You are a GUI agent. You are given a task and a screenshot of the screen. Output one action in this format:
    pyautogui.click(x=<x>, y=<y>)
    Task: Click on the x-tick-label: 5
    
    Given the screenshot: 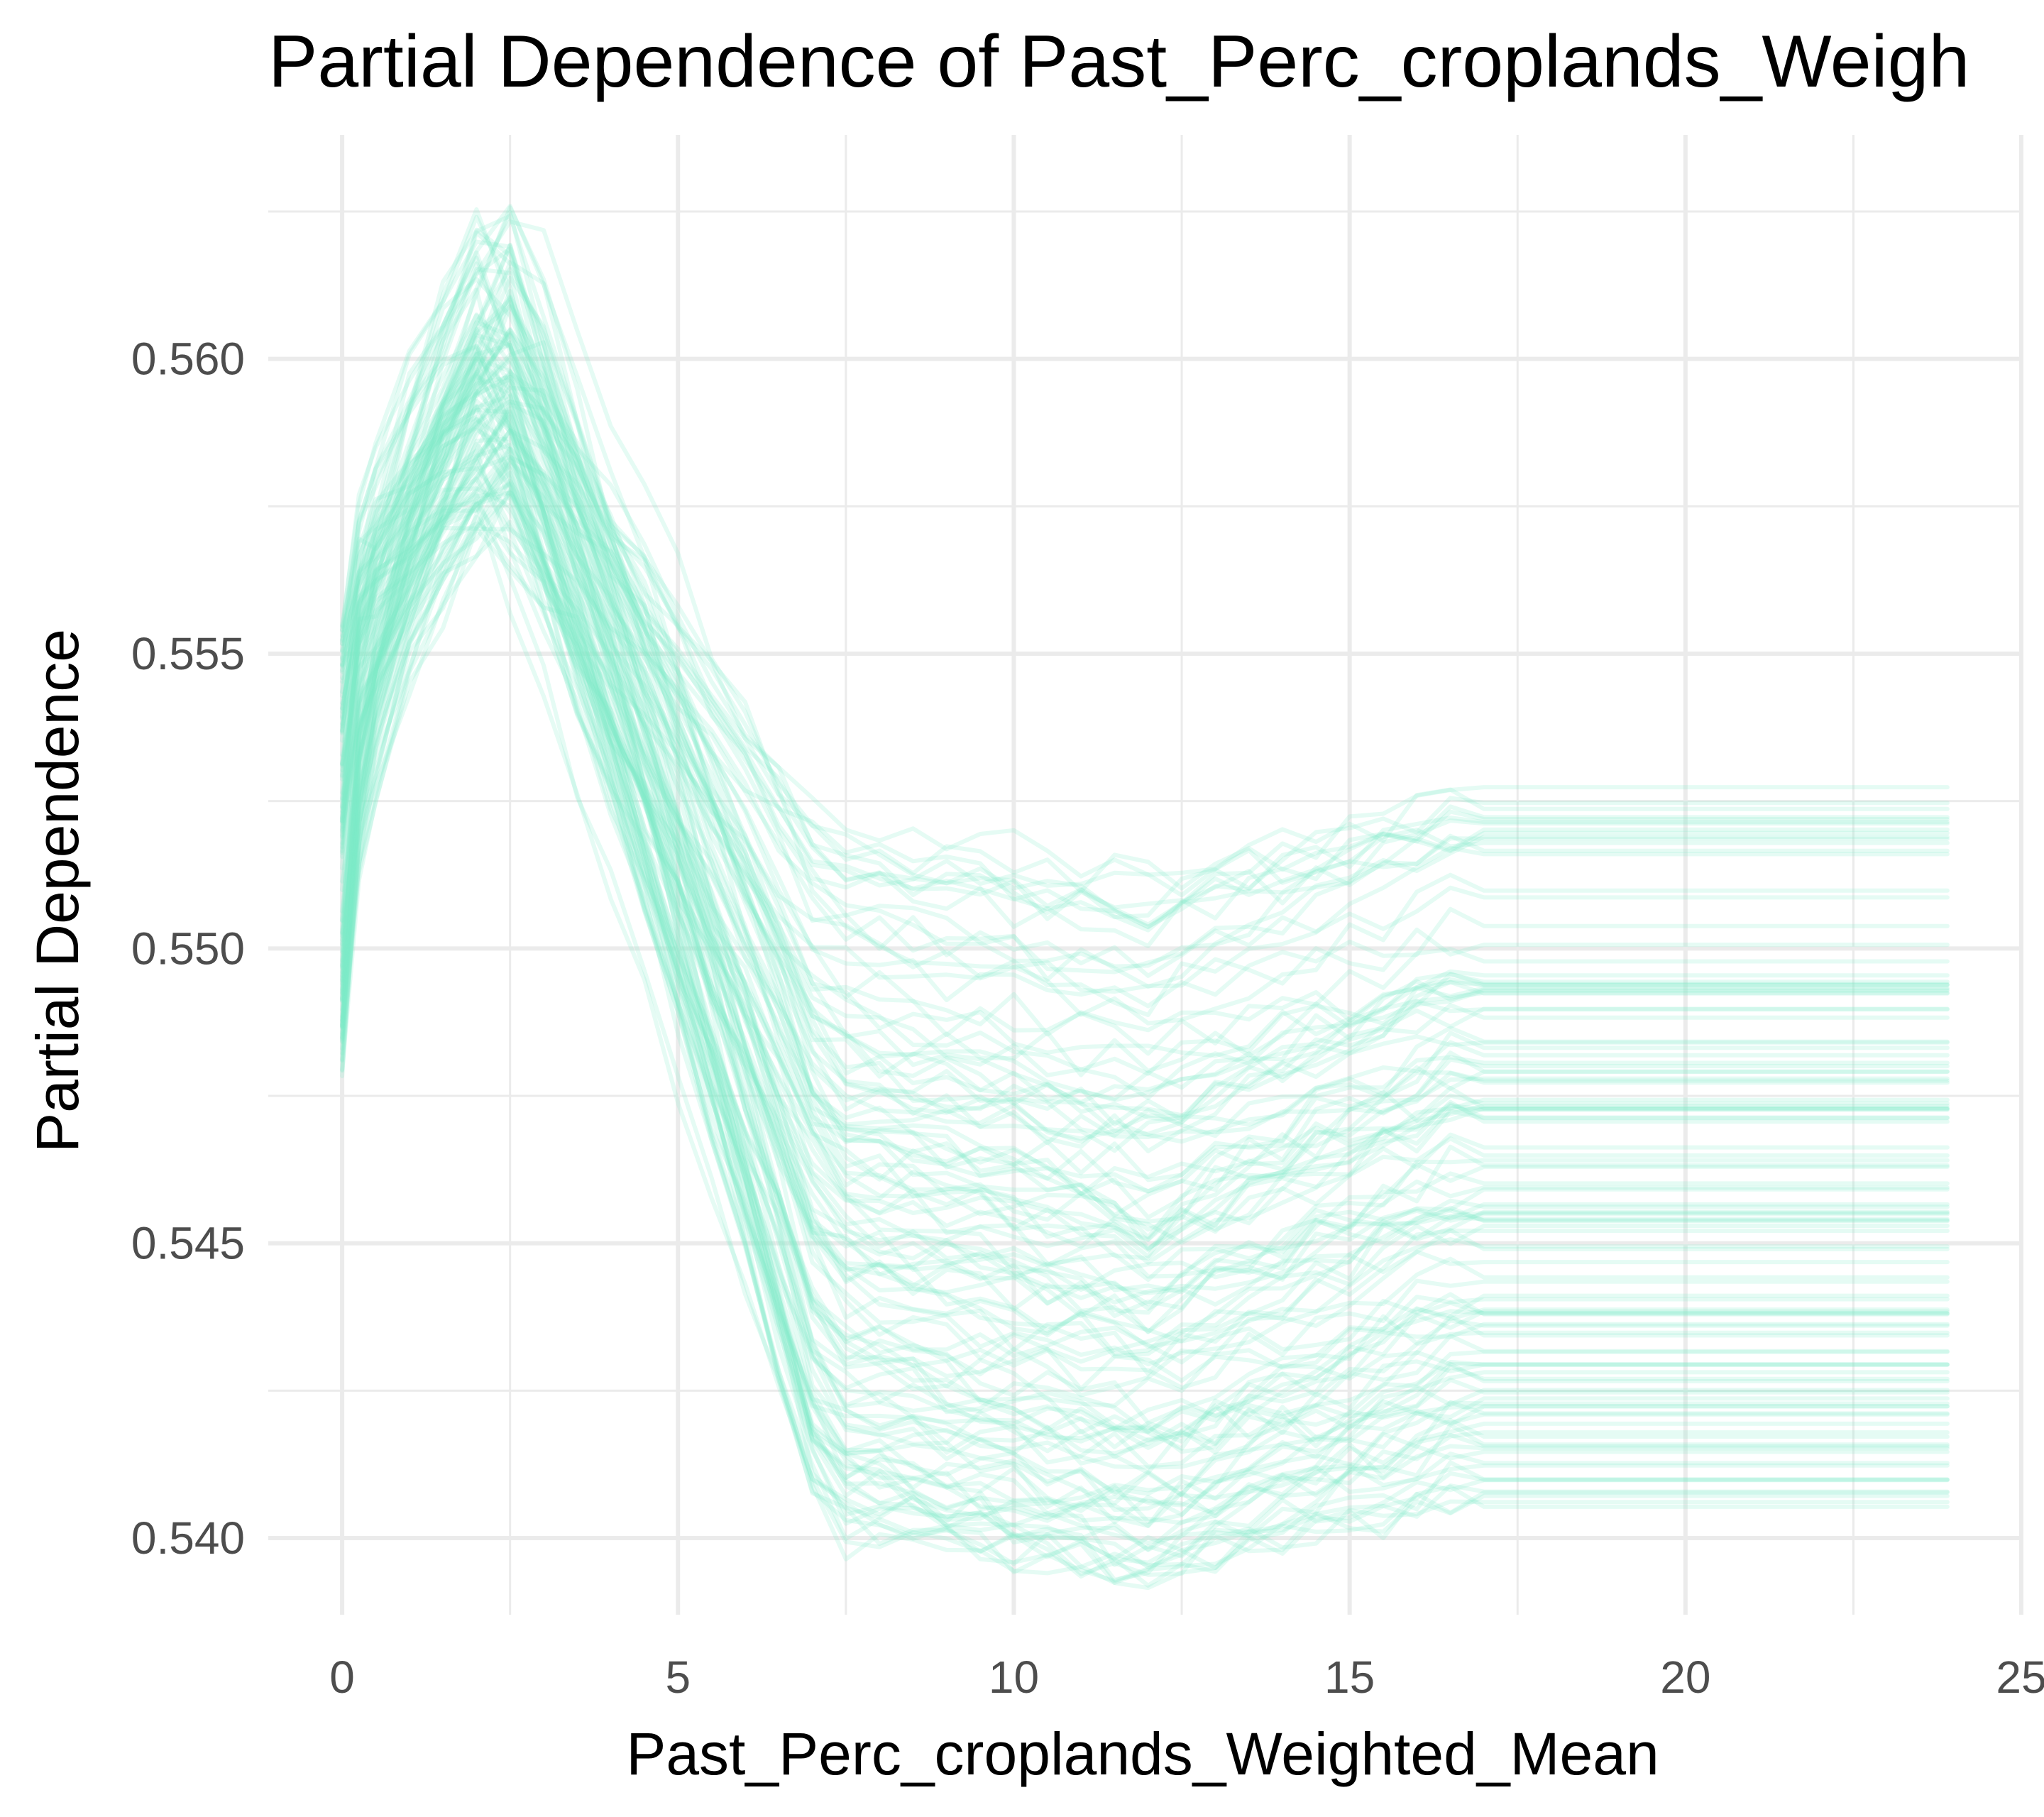 What is the action you would take?
    pyautogui.click(x=678, y=1677)
    